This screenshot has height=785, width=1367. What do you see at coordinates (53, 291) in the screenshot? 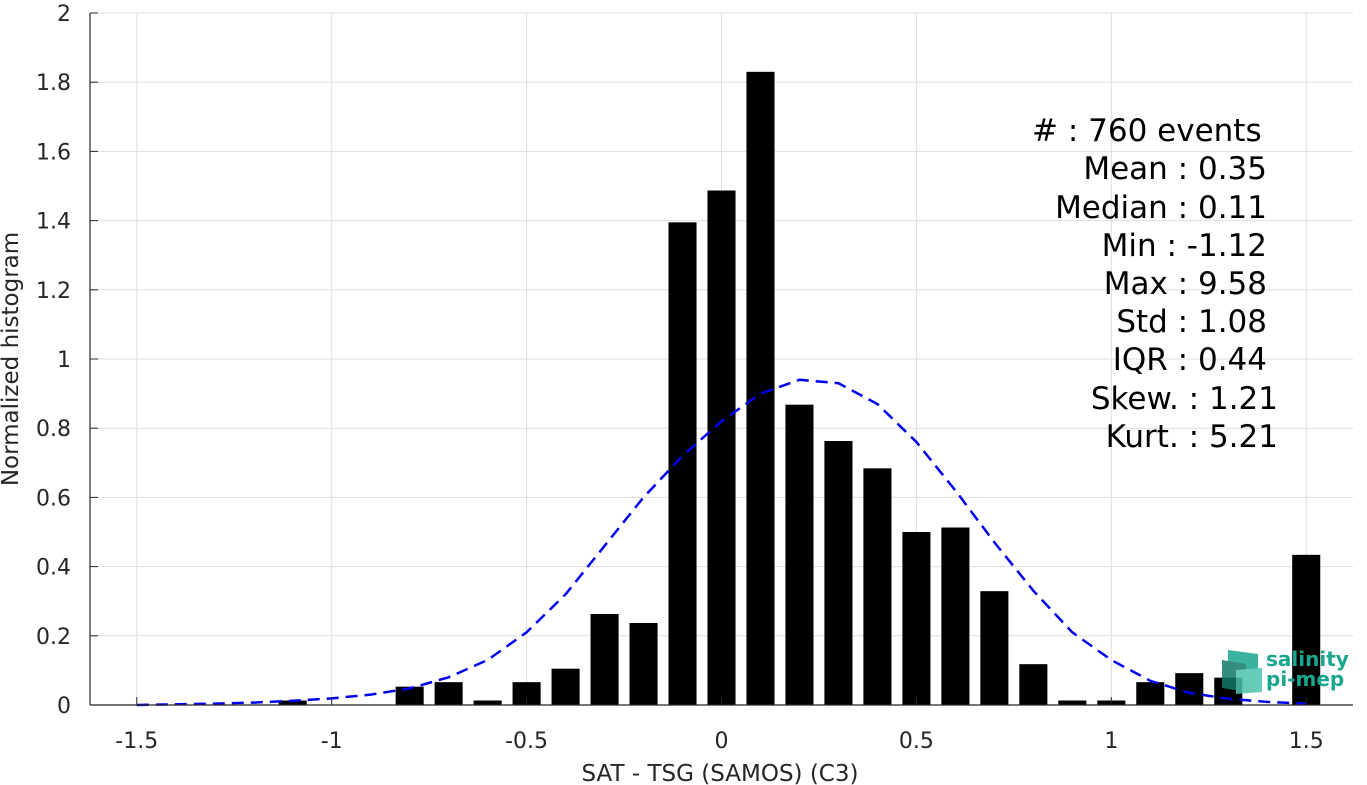
I see `y-tick-label: 1.2` at bounding box center [53, 291].